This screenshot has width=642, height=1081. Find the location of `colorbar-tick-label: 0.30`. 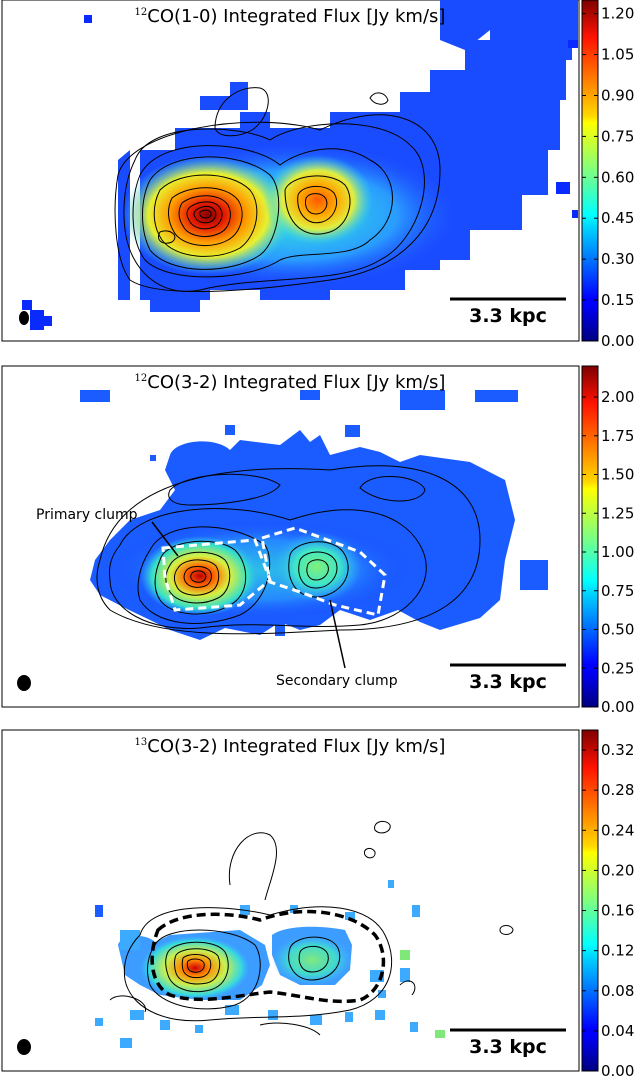

colorbar-tick-label: 0.30 is located at coordinates (617, 259).